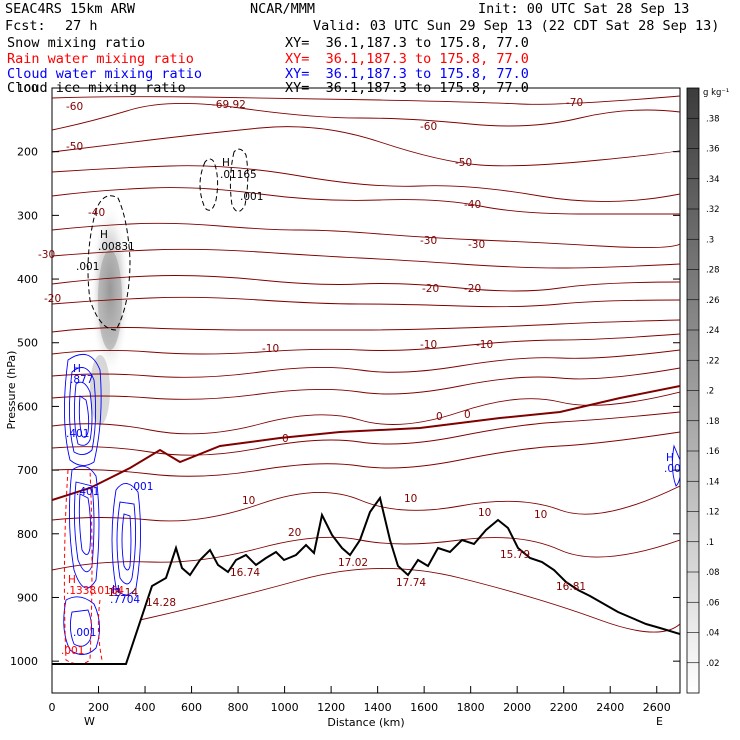 Image resolution: width=740 pixels, height=740 pixels. Describe the element at coordinates (571, 587) in the screenshot. I see `isotherm-label: 16.81` at that location.